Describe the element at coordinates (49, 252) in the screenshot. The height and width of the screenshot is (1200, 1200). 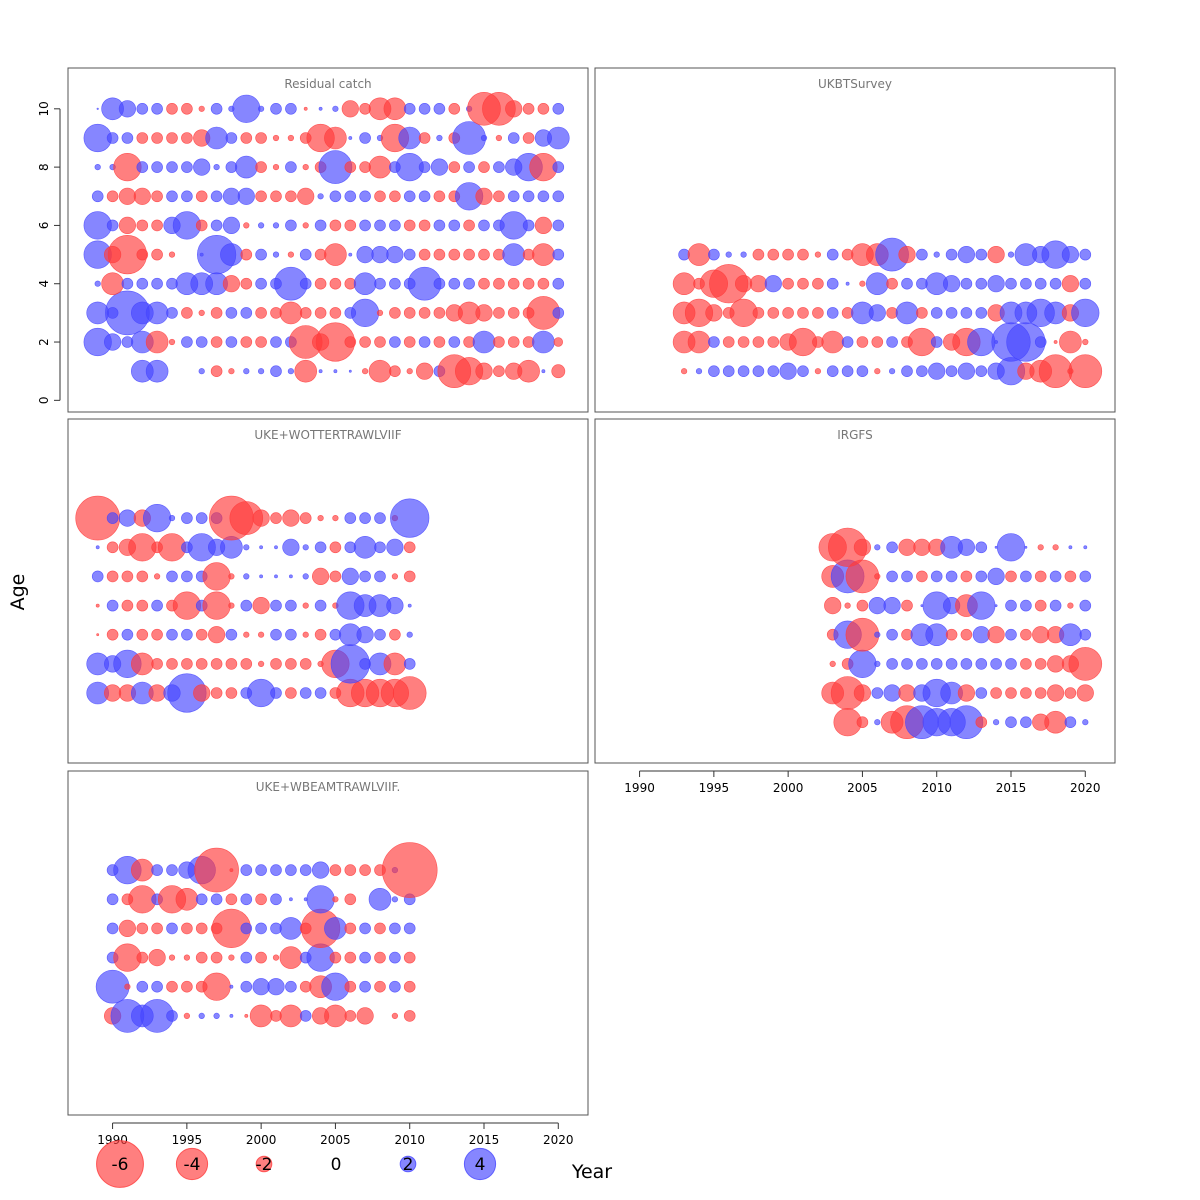
I see `y-axis: 0 2 4 6 8 10` at that location.